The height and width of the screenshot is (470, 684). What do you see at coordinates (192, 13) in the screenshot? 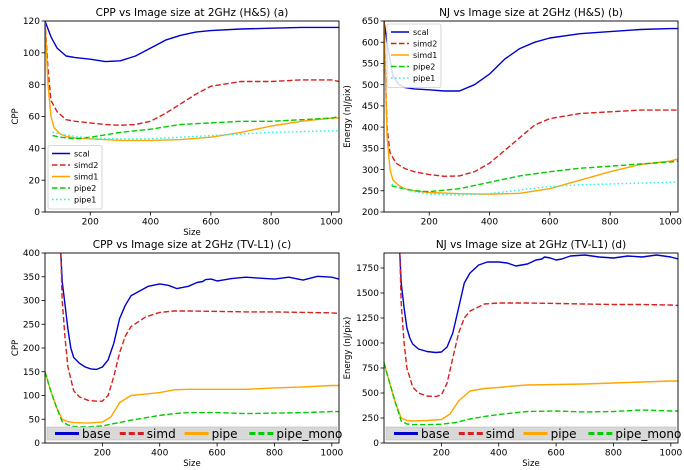
I see `chart-title: CPP vs Image size at 2GHz (H&S) (a)` at bounding box center [192, 13].